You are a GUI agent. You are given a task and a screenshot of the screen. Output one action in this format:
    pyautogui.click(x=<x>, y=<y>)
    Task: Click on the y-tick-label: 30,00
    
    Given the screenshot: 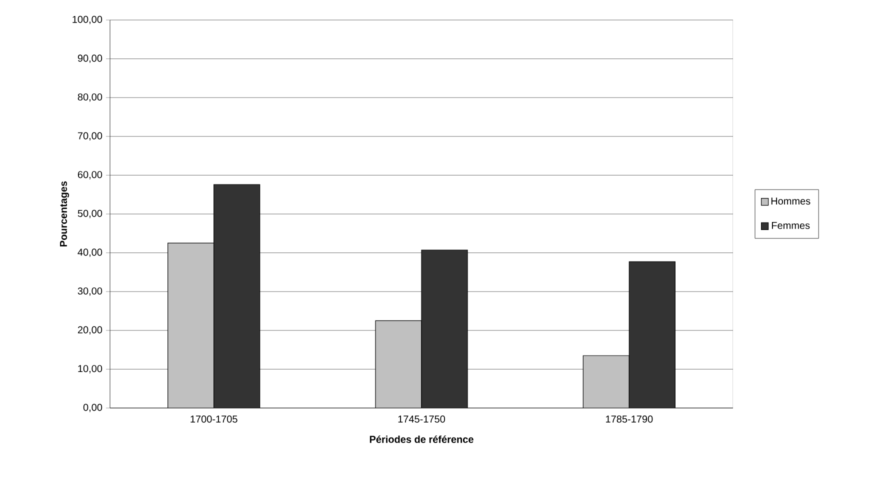 What is the action you would take?
    pyautogui.click(x=90, y=291)
    